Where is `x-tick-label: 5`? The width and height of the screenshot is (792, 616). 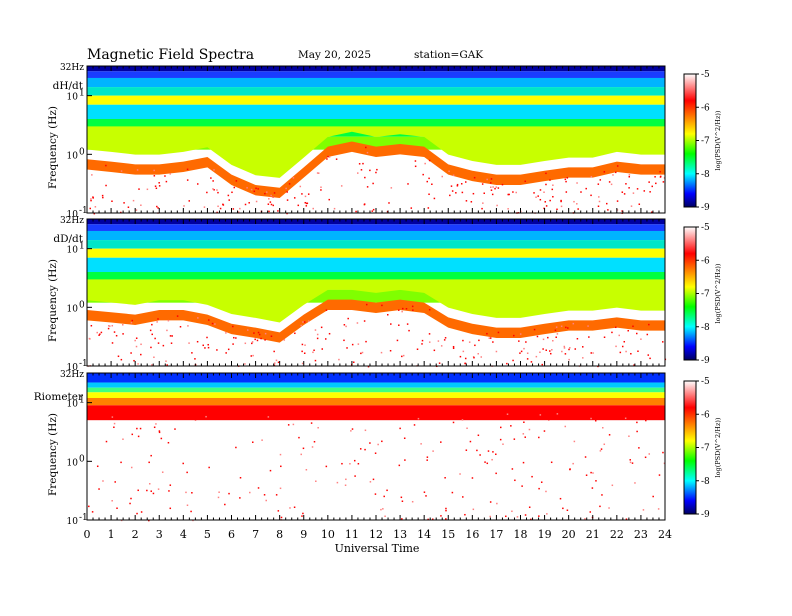
x-tick-label: 5 is located at coordinates (207, 534).